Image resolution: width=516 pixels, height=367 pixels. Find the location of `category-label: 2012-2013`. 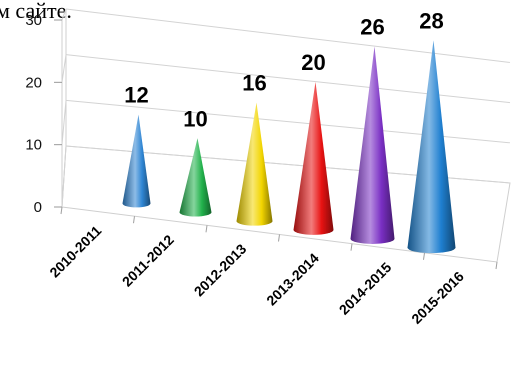

category-label: 2012-2013 is located at coordinates (220, 270).